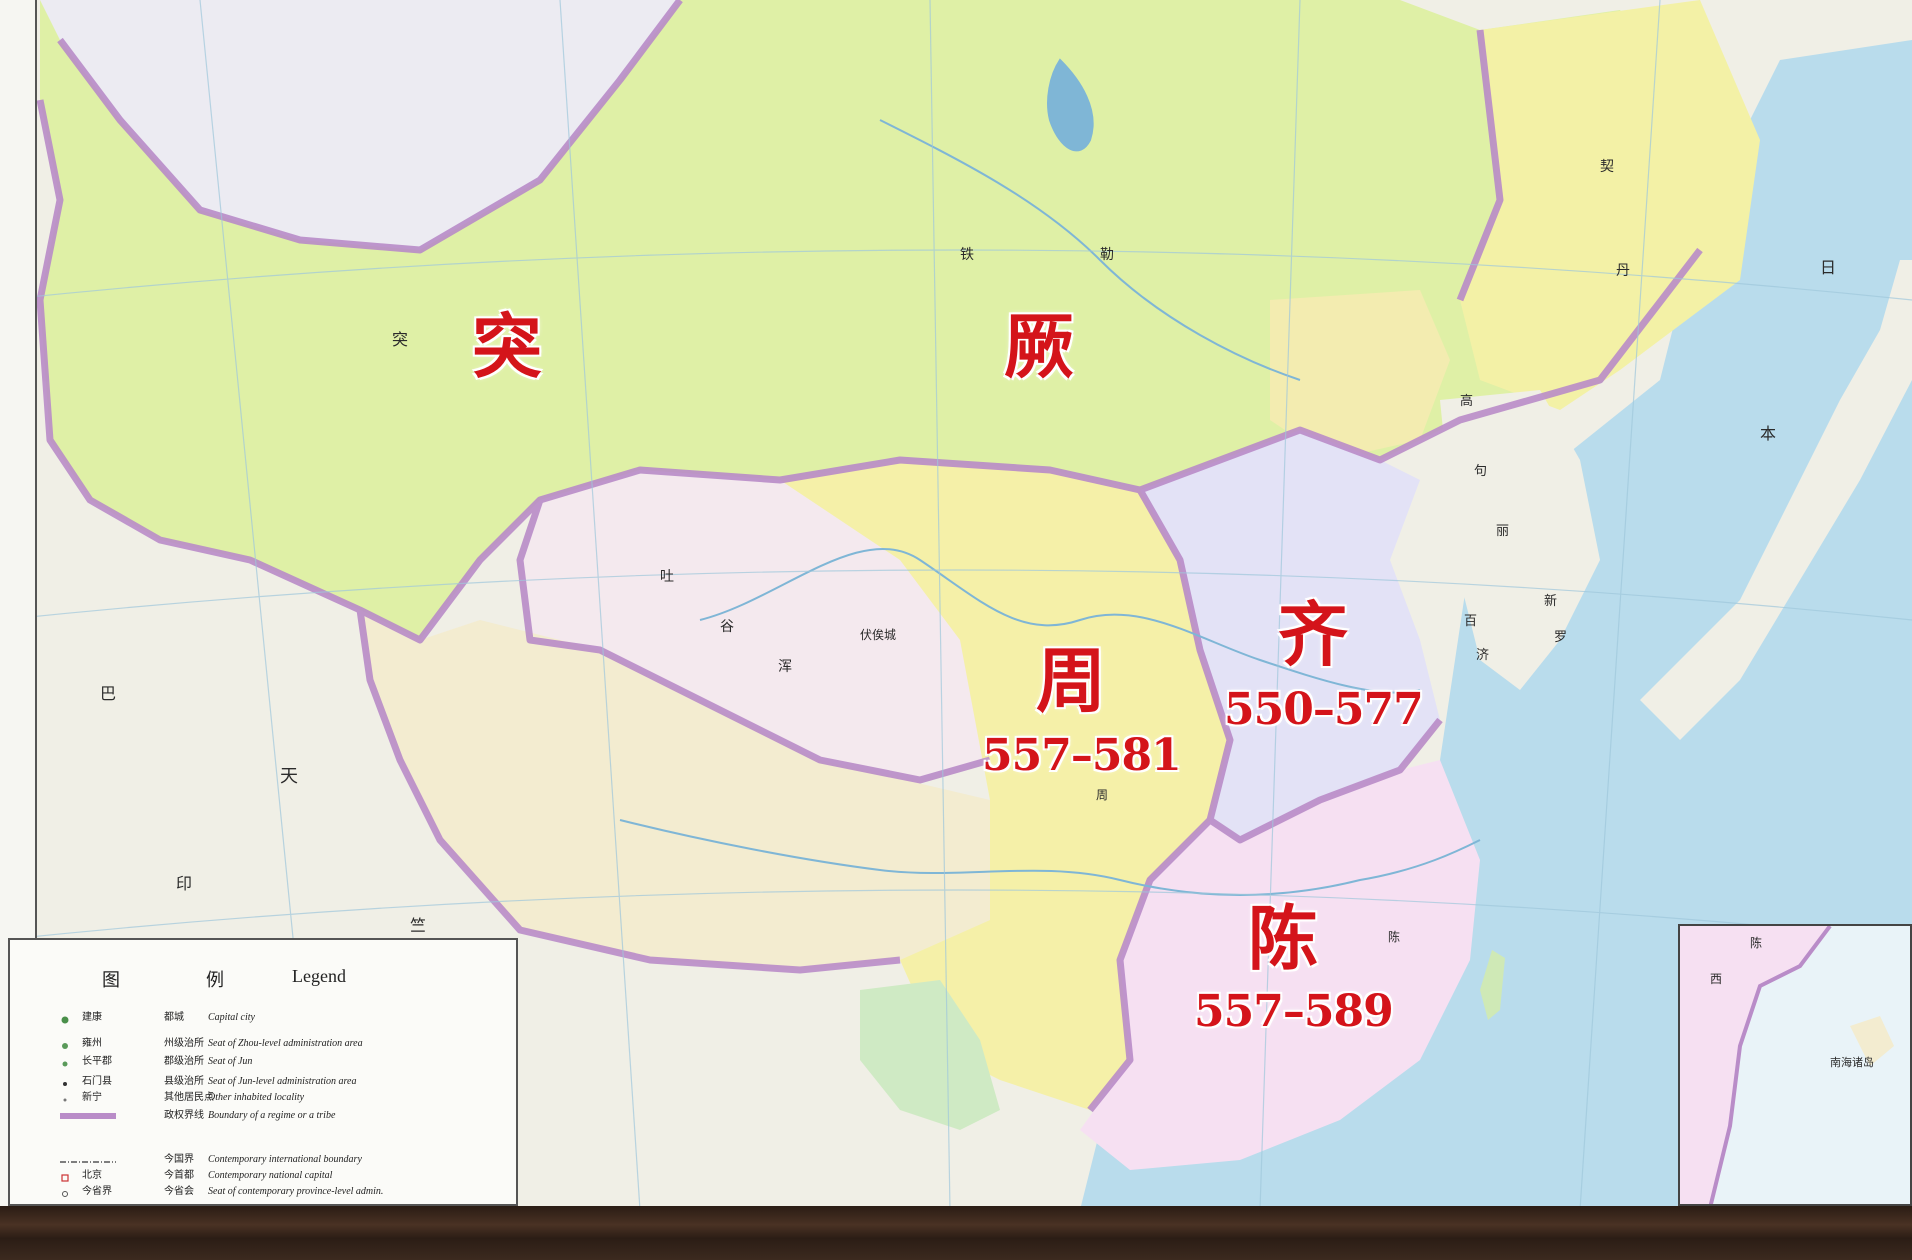  Describe the element at coordinates (69, 1177) in the screenshot. I see `national-capital-icon` at that location.